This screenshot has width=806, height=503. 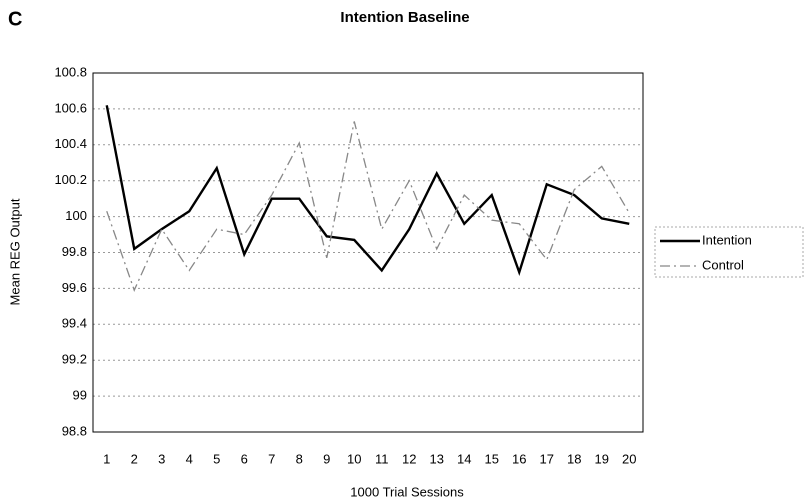 I want to click on y-axis-label: Mean REG Output, so click(x=14, y=251).